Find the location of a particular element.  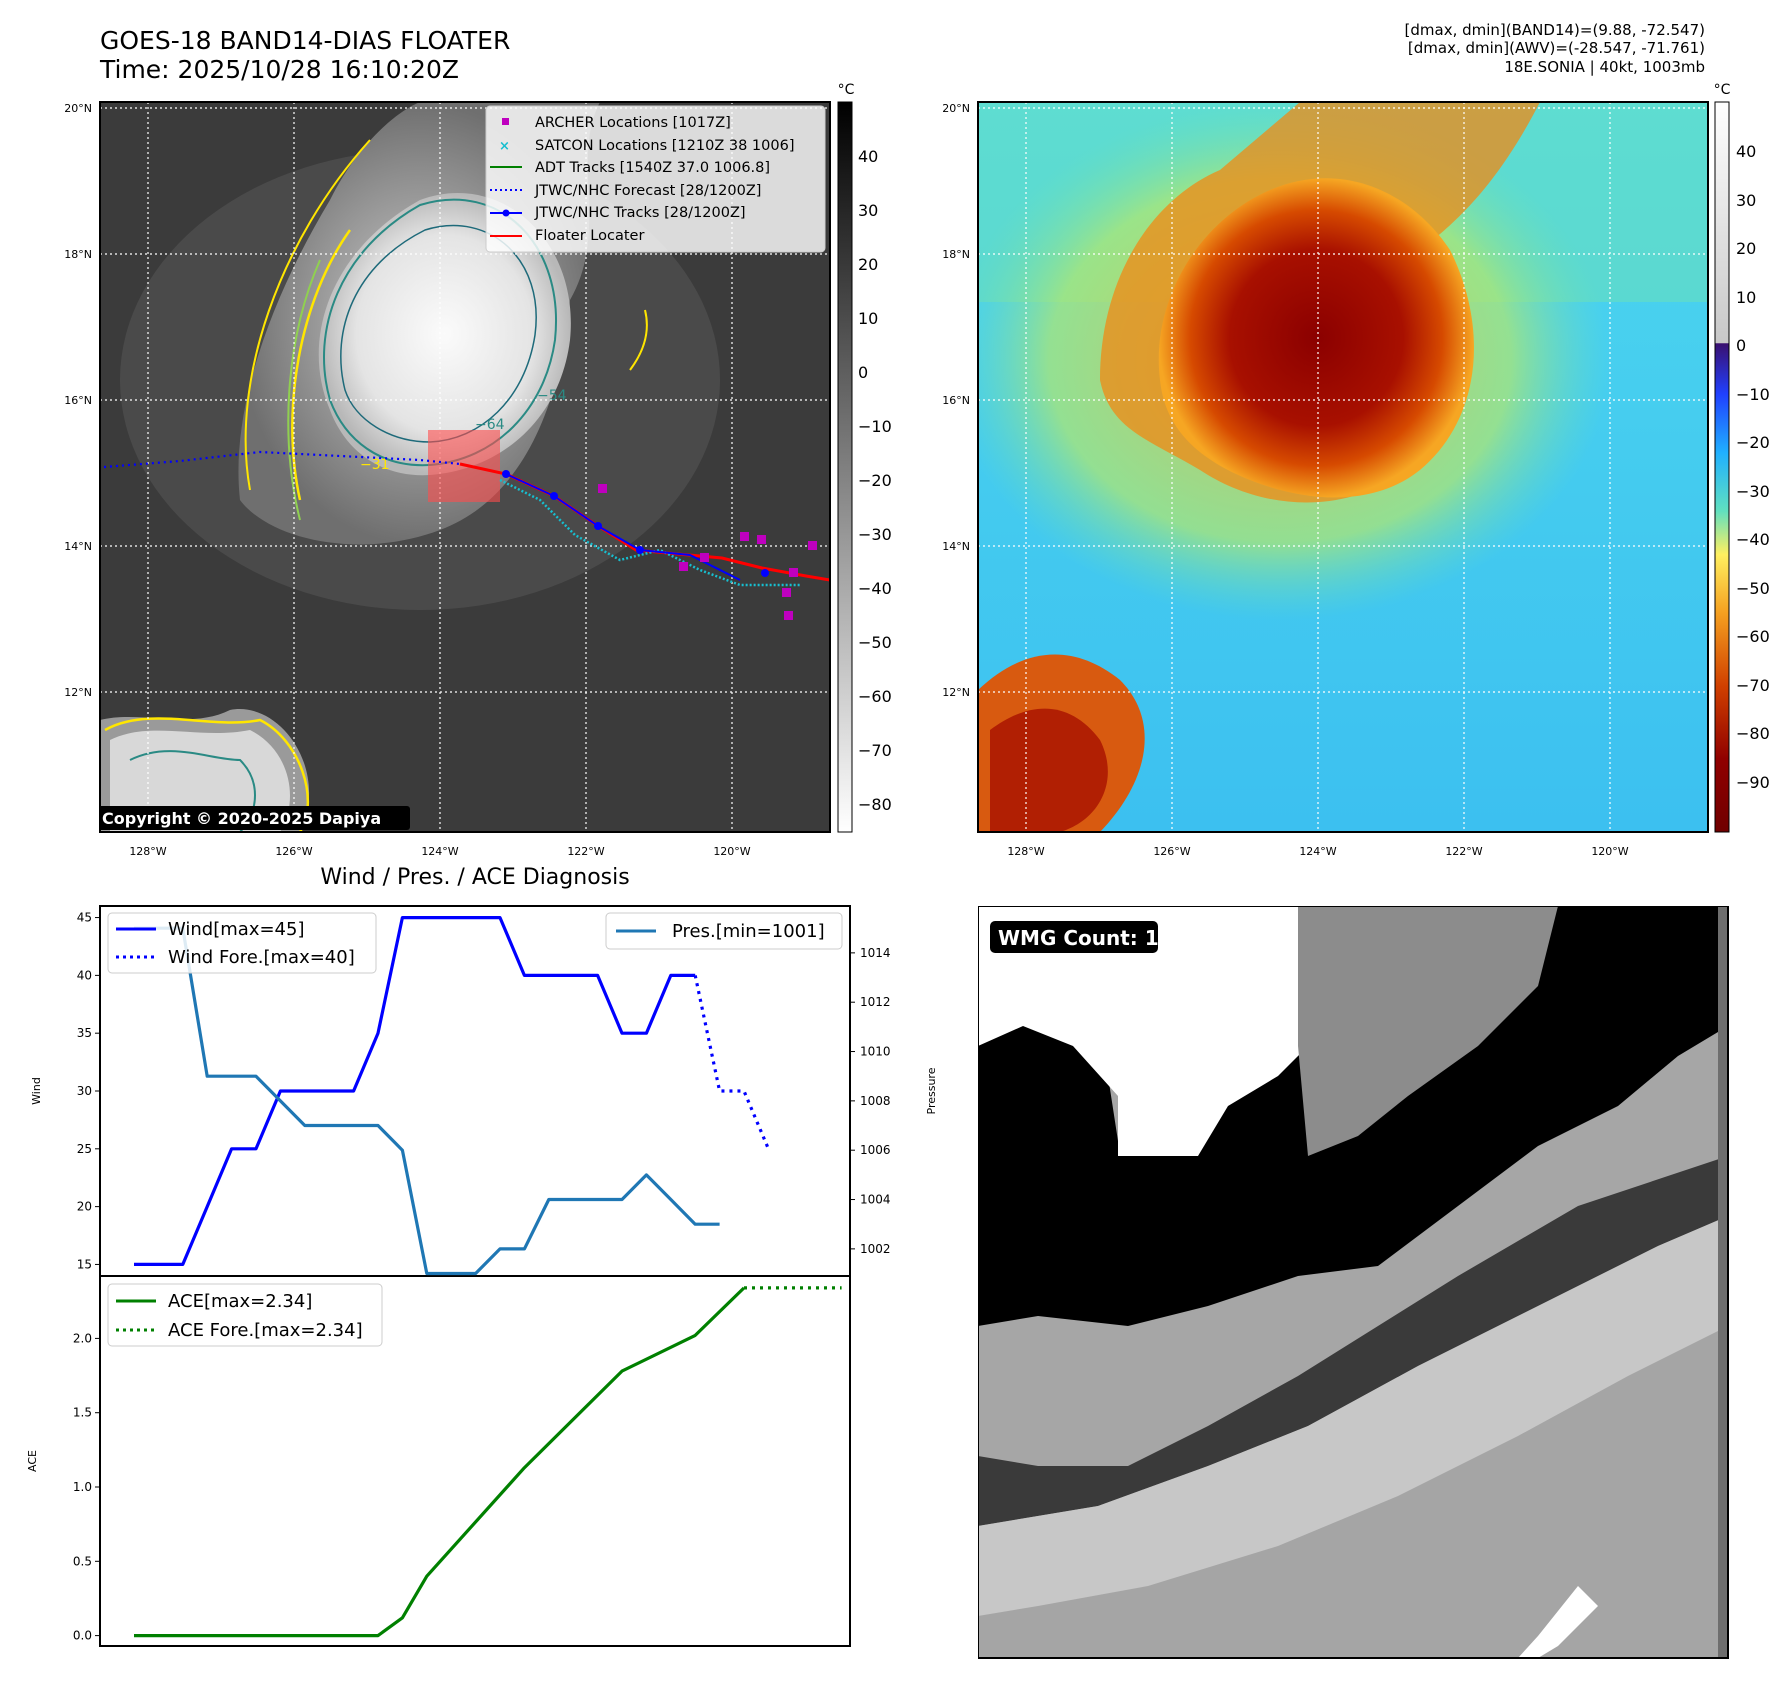

ir-lon-ticks: 128°W 126°W 124°W 122°W 120°W is located at coordinates (439, 851).